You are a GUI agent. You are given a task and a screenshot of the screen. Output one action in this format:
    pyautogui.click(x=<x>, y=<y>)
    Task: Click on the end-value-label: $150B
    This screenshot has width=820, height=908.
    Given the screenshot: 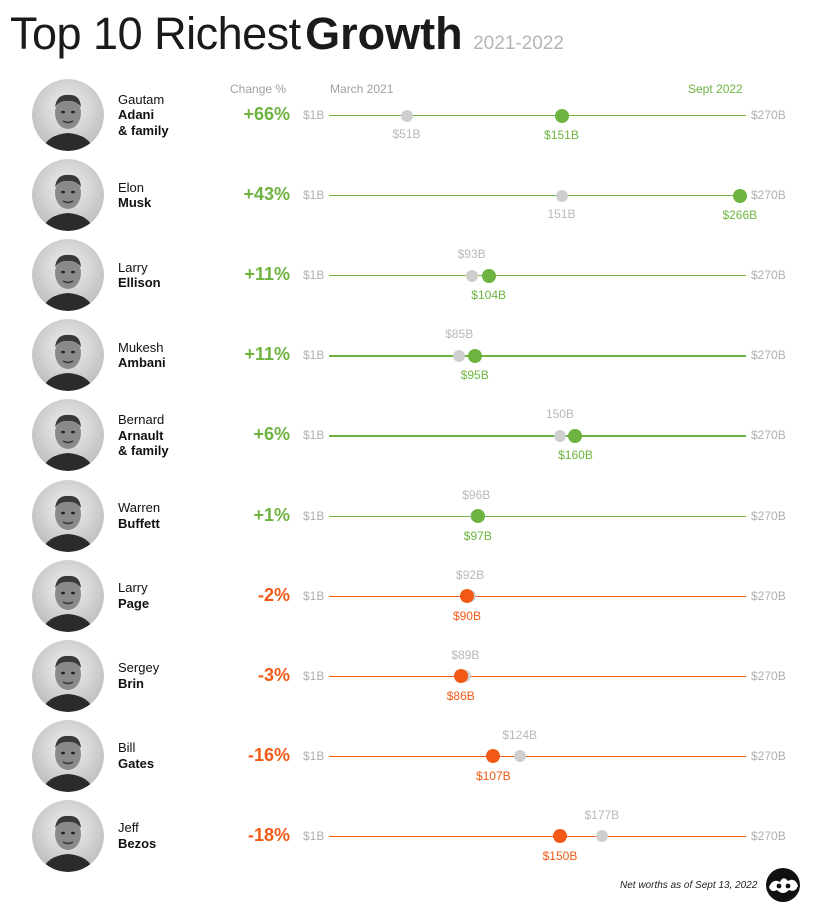 What is the action you would take?
    pyautogui.click(x=560, y=855)
    